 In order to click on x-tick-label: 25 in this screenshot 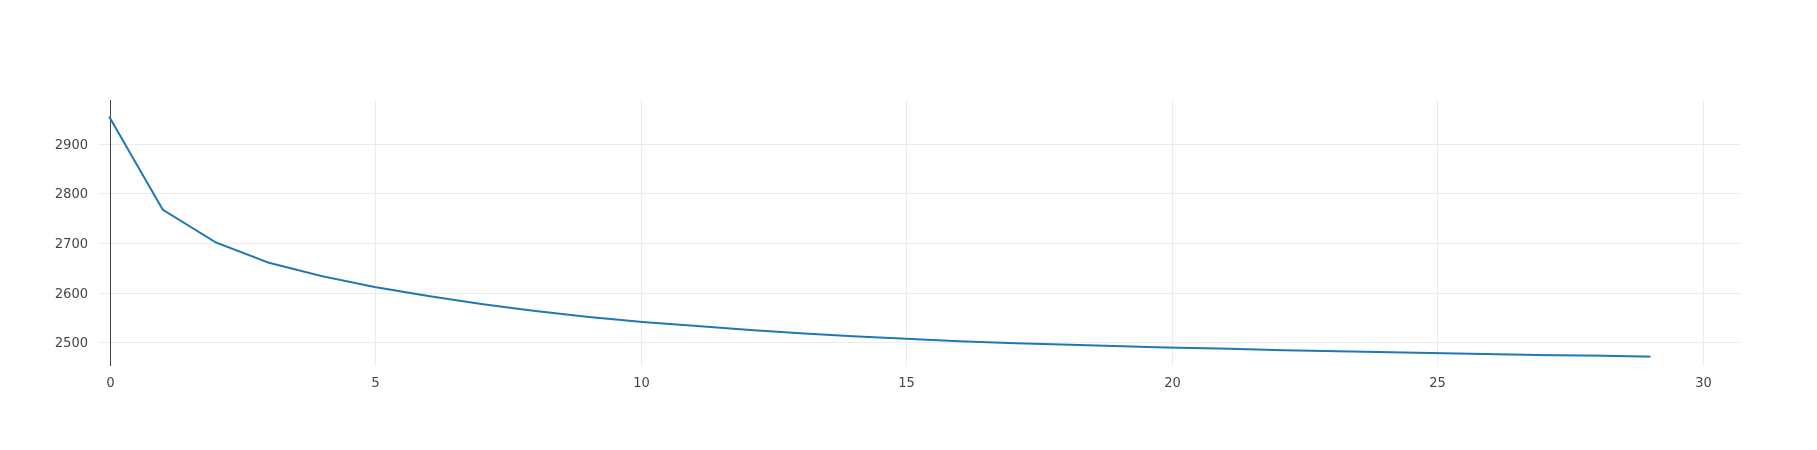, I will do `click(1437, 383)`.